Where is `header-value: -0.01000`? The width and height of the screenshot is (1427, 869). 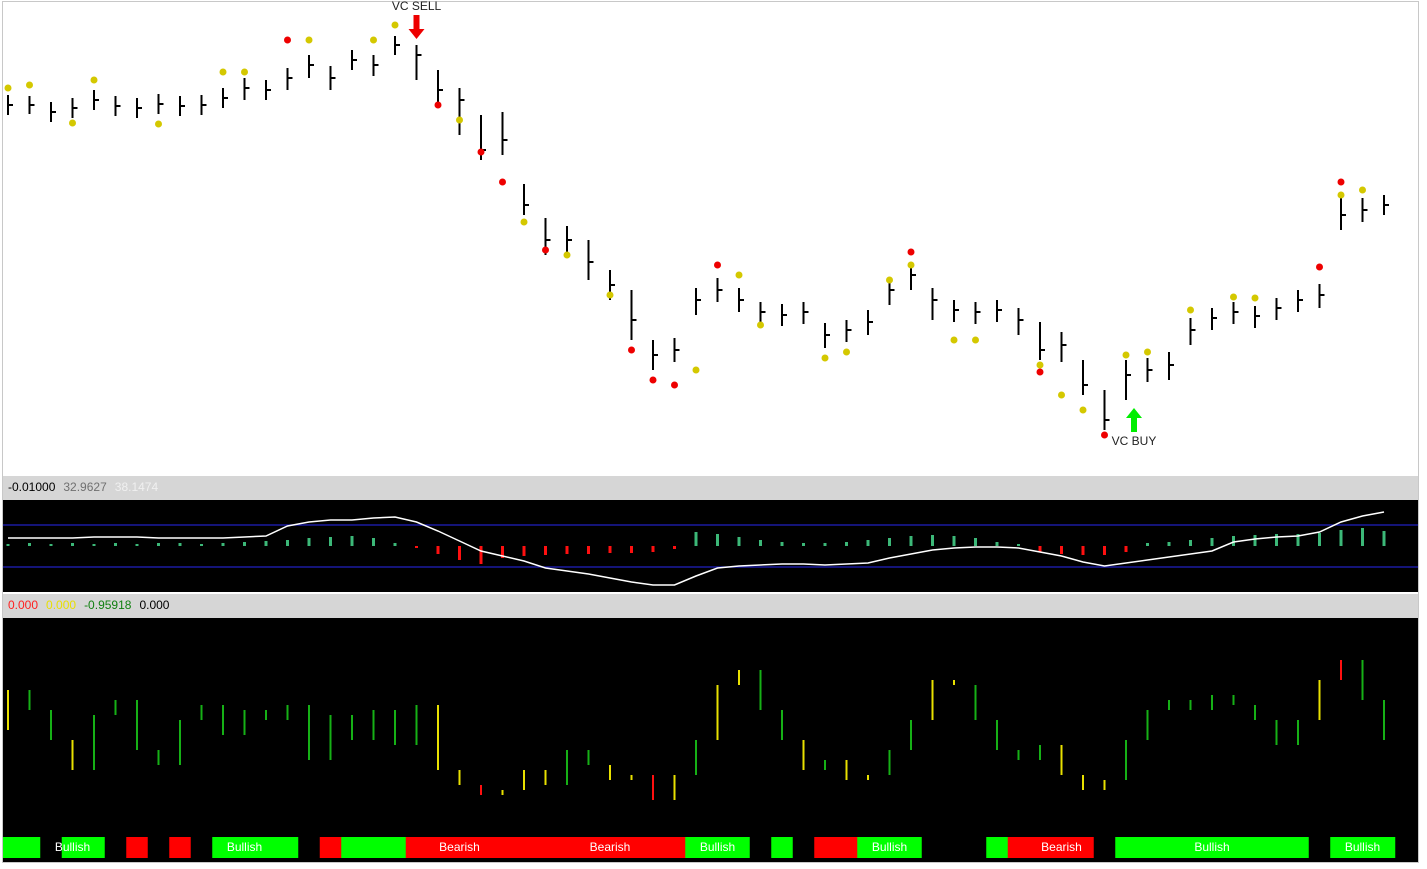 header-value: -0.01000 is located at coordinates (32, 487).